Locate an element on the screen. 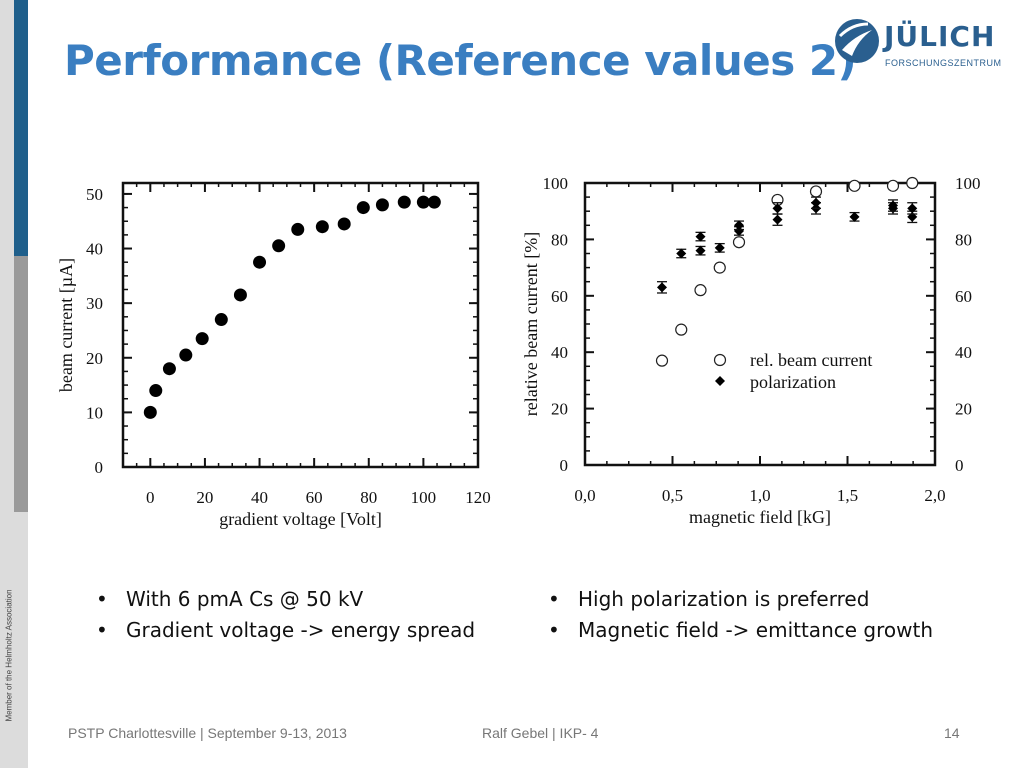 Image resolution: width=1024 pixels, height=768 pixels. side-bar: Member of the Helmholtz Association is located at coordinates (14, 384).